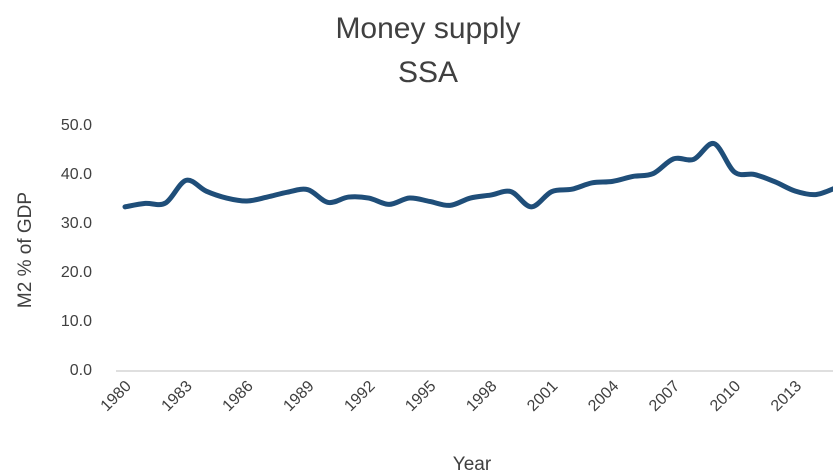 This screenshot has height=476, width=833. What do you see at coordinates (238, 396) in the screenshot?
I see `x-tick-label: 1986` at bounding box center [238, 396].